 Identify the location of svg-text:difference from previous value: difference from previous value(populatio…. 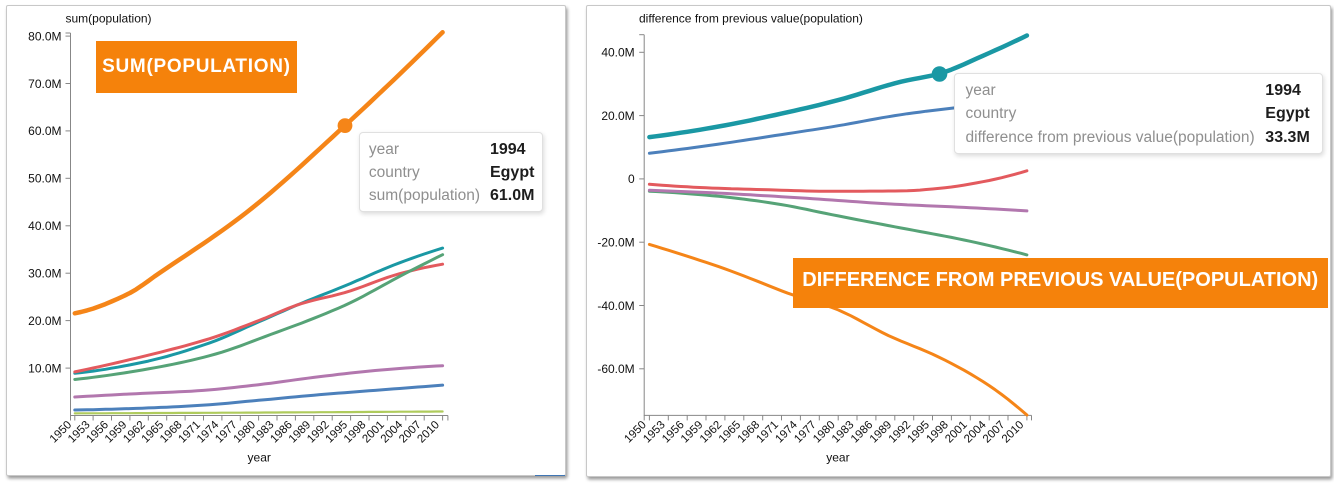
(751, 18).